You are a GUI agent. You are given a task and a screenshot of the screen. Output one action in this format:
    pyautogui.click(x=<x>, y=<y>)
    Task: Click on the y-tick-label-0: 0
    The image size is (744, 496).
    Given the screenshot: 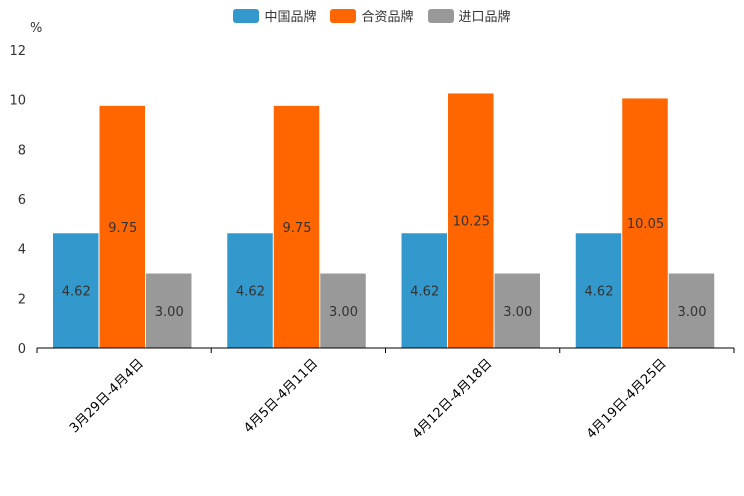 What is the action you would take?
    pyautogui.click(x=22, y=349)
    